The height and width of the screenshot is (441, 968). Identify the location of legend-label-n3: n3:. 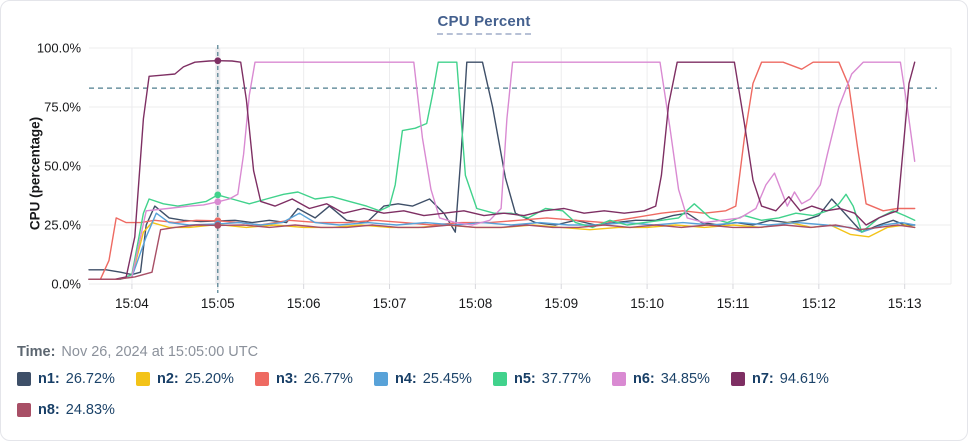
(287, 379).